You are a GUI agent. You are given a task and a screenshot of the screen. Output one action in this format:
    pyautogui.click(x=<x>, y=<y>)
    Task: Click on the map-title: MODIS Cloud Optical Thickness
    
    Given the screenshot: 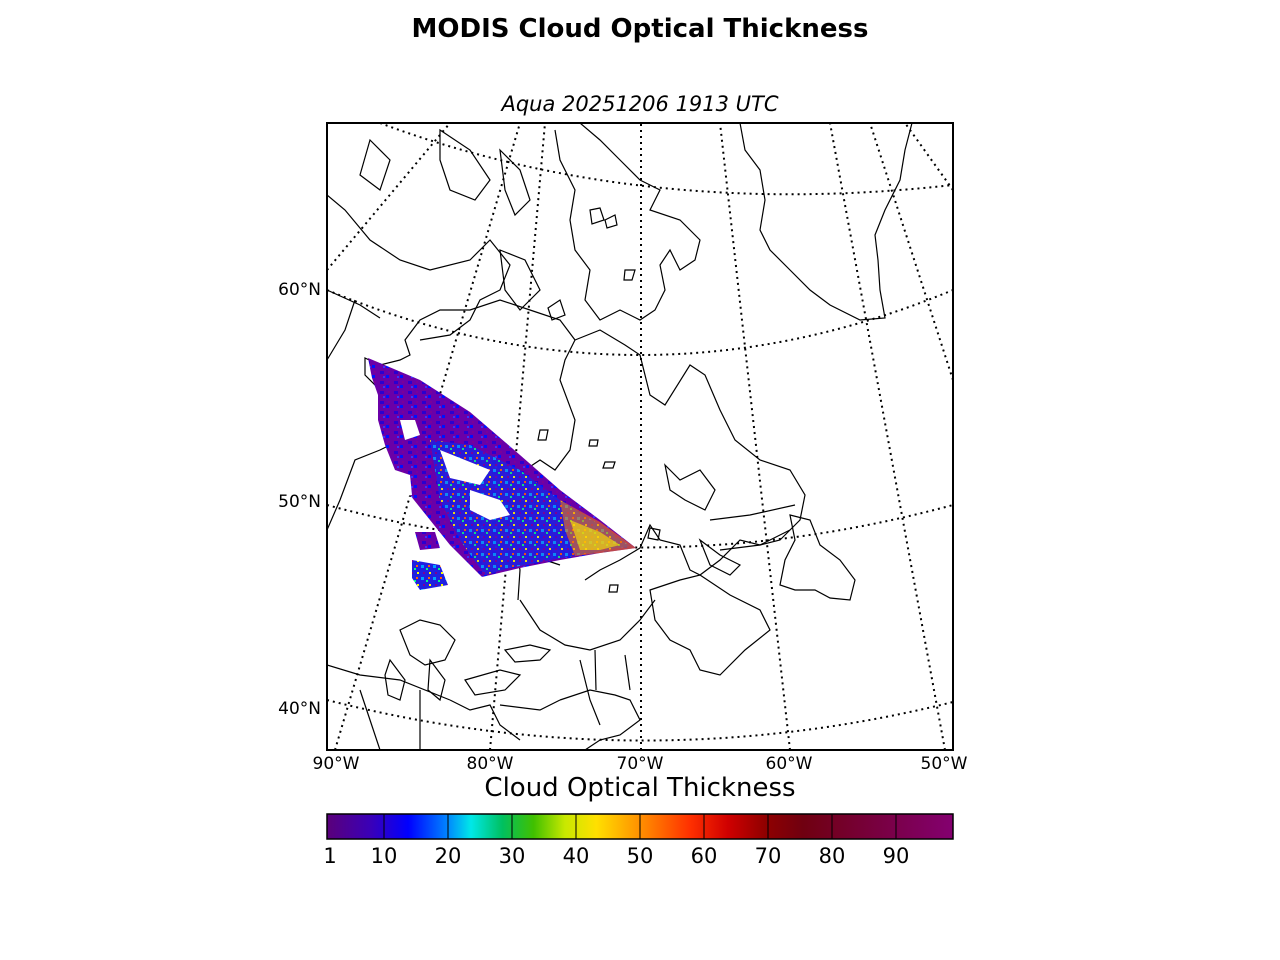 What is the action you would take?
    pyautogui.click(x=640, y=29)
    